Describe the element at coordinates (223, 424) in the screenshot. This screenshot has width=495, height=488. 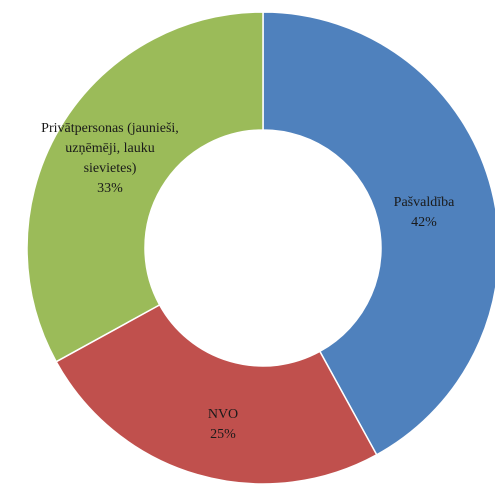
I see `slice-label-2: NVO 25%` at that location.